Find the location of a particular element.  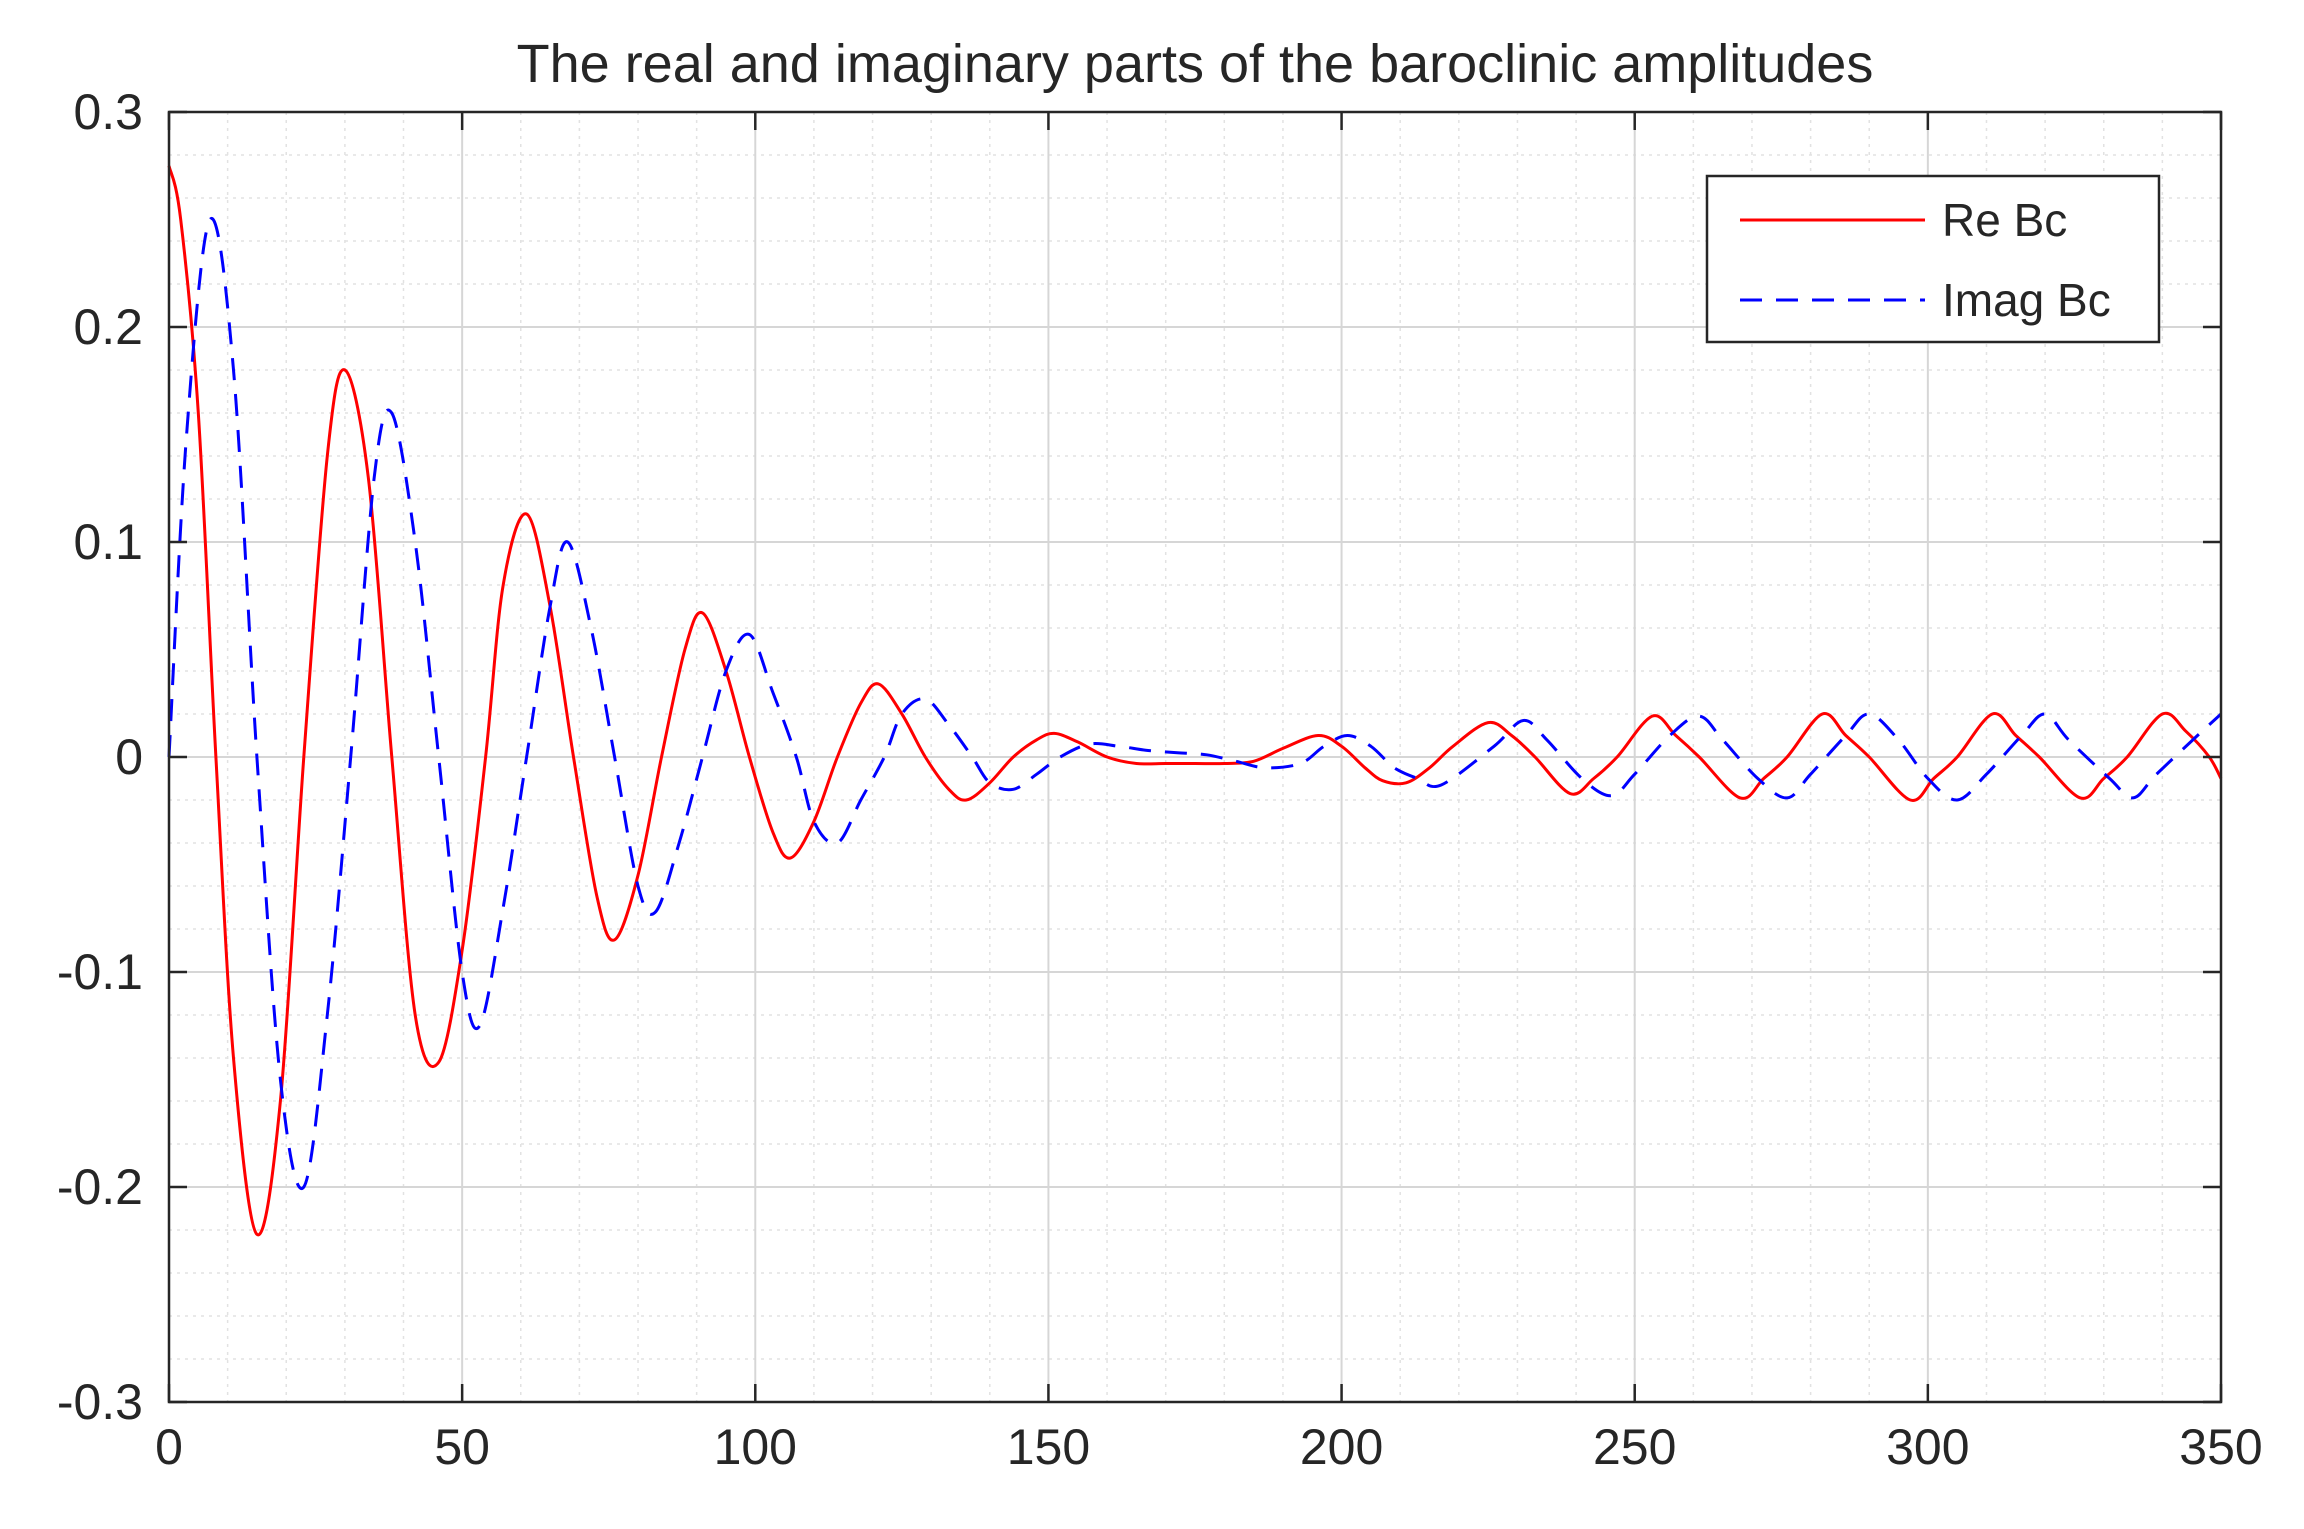

legend-label-imag-bc: Imag Bc is located at coordinates (2026, 300).